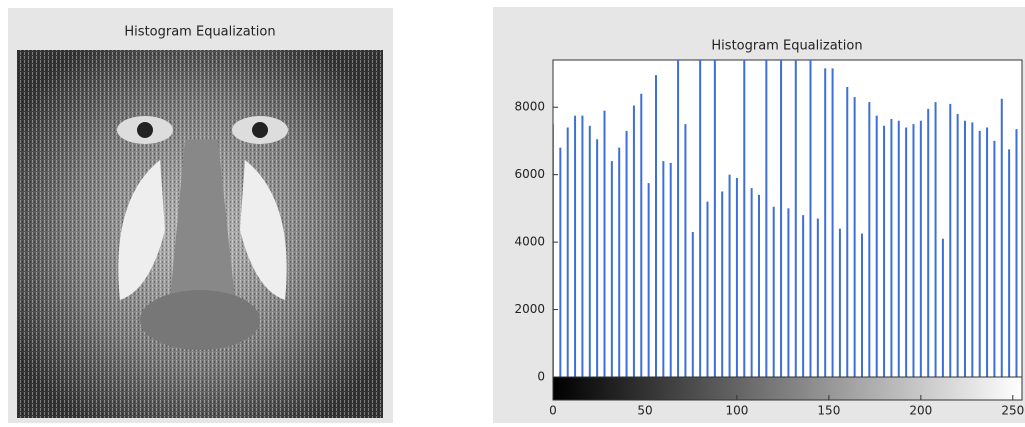  What do you see at coordinates (529, 309) in the screenshot?
I see `y-tick-label: 2000` at bounding box center [529, 309].